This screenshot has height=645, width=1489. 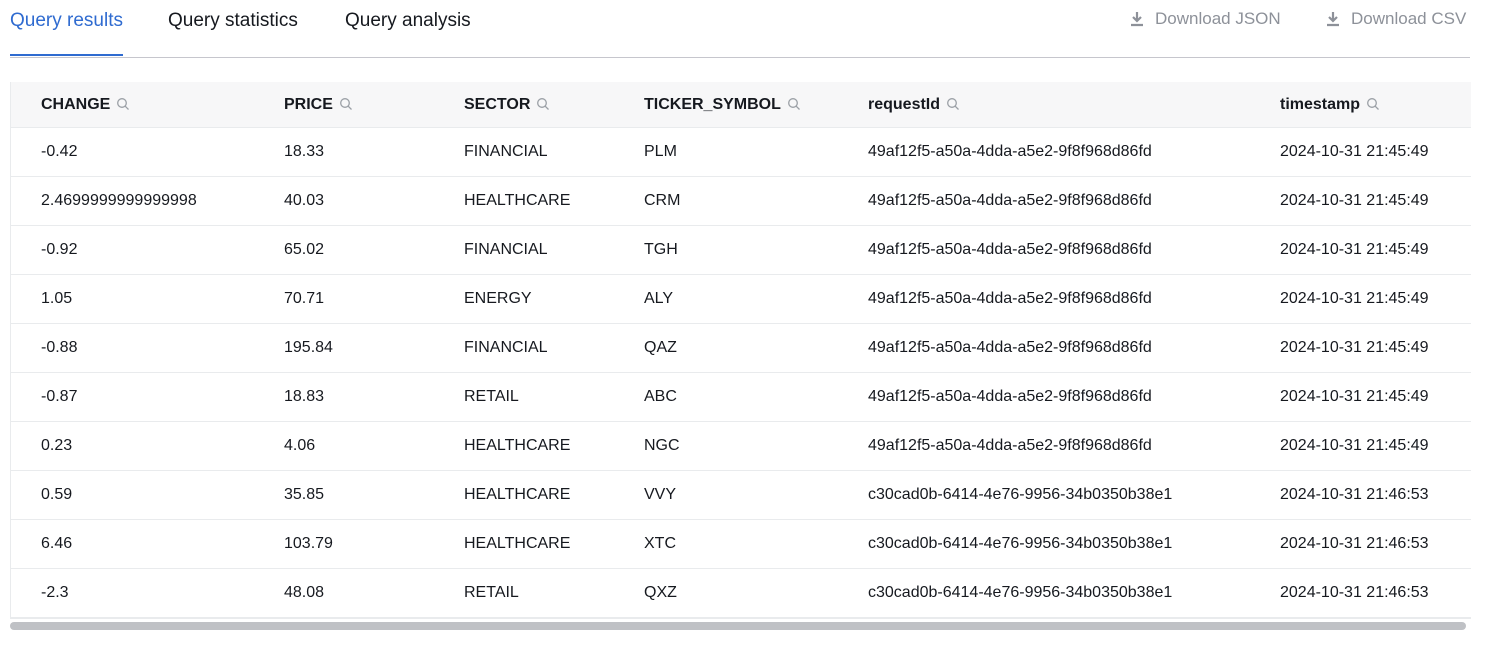 I want to click on table-cell: QXZ, so click(x=756, y=593).